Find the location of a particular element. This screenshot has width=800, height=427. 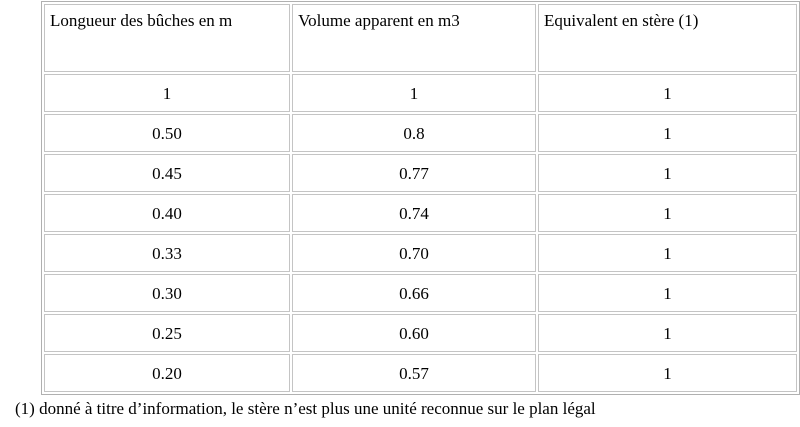

table-cell: 0.30 is located at coordinates (167, 293).